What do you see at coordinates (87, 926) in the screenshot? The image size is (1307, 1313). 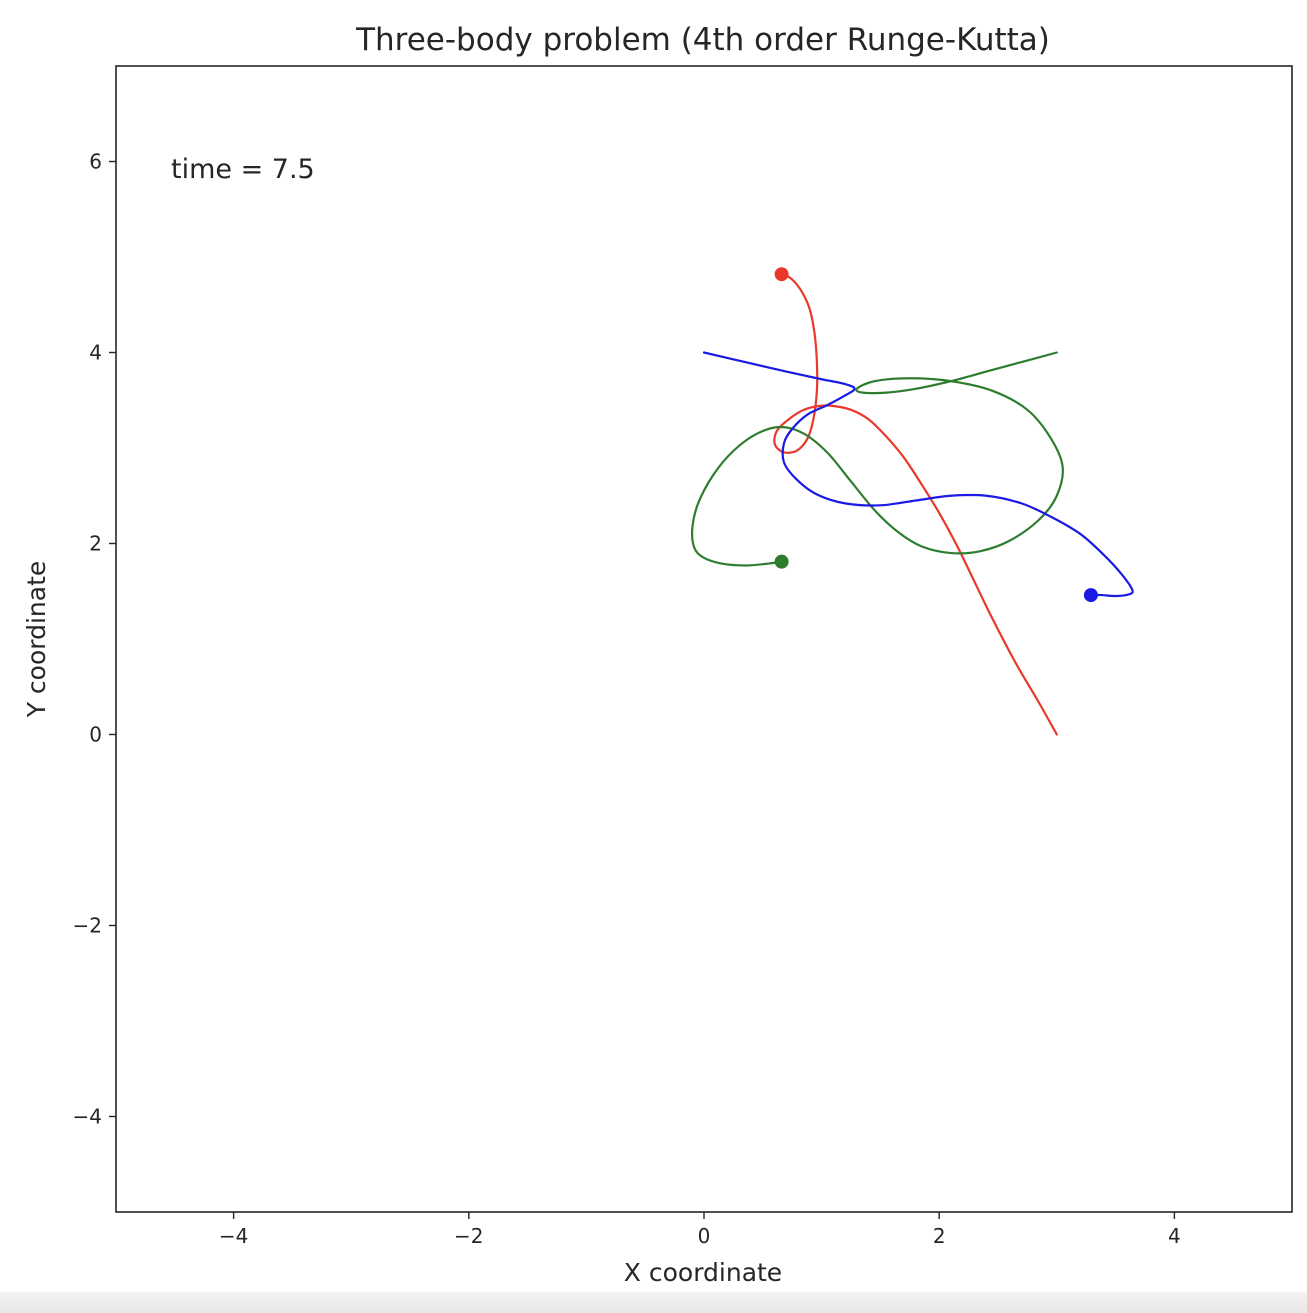 I see `y-tick-label: −2` at bounding box center [87, 926].